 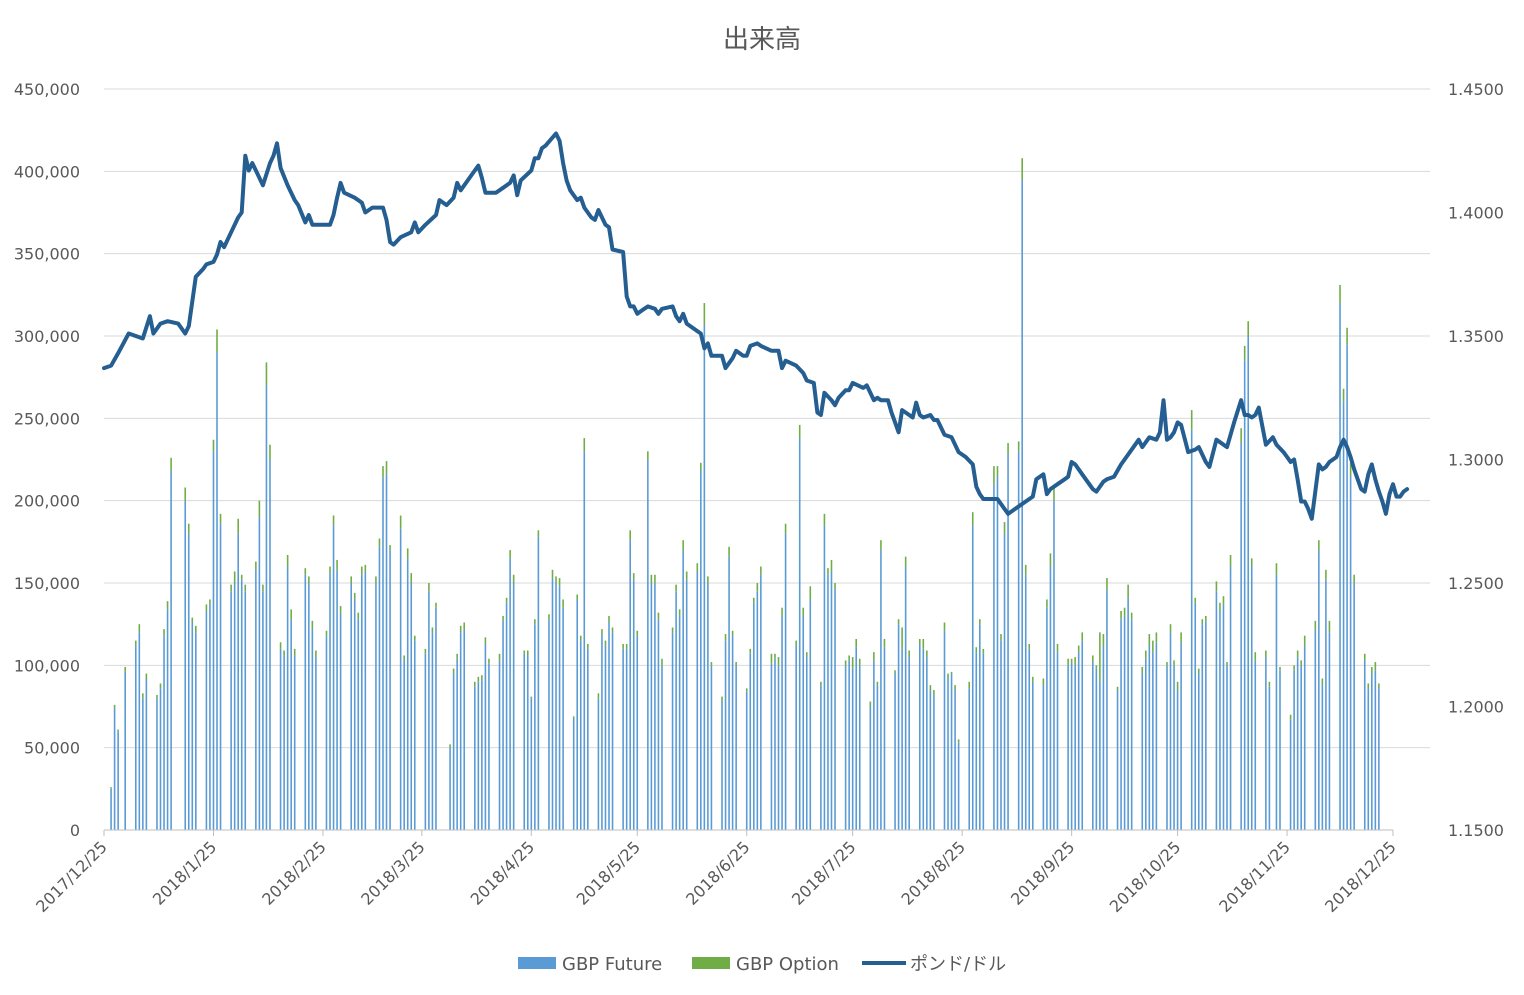 I want to click on chart-title: 出来高, so click(x=762, y=40).